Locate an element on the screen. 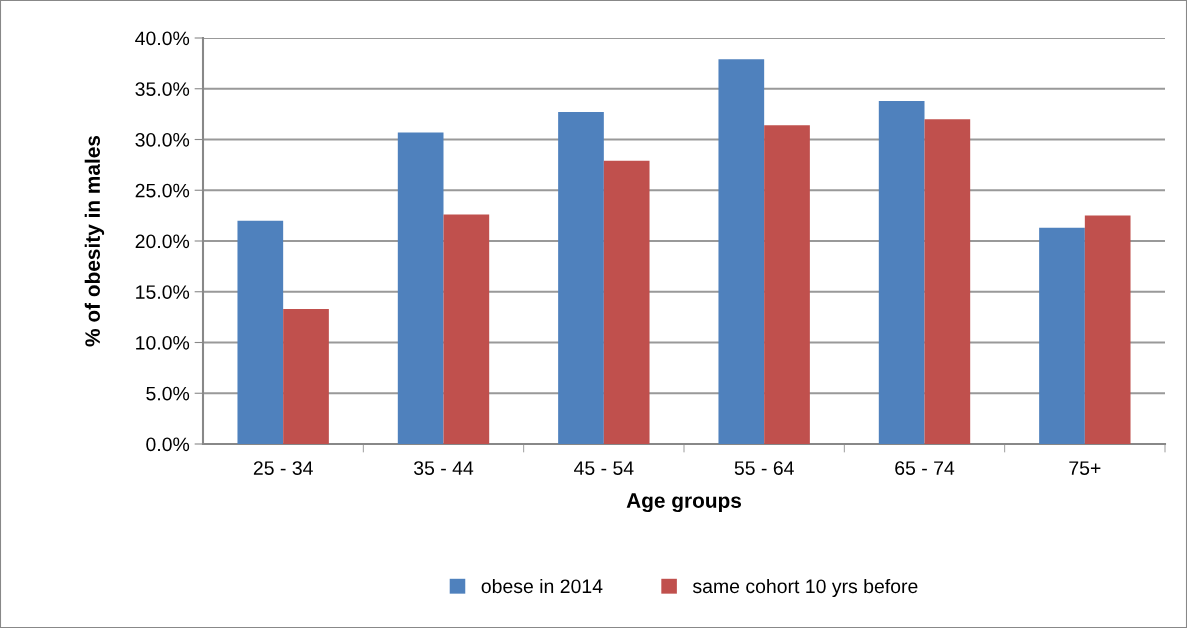 This screenshot has height=628, width=1187. x-tick-label: 55 - 64 is located at coordinates (764, 468).